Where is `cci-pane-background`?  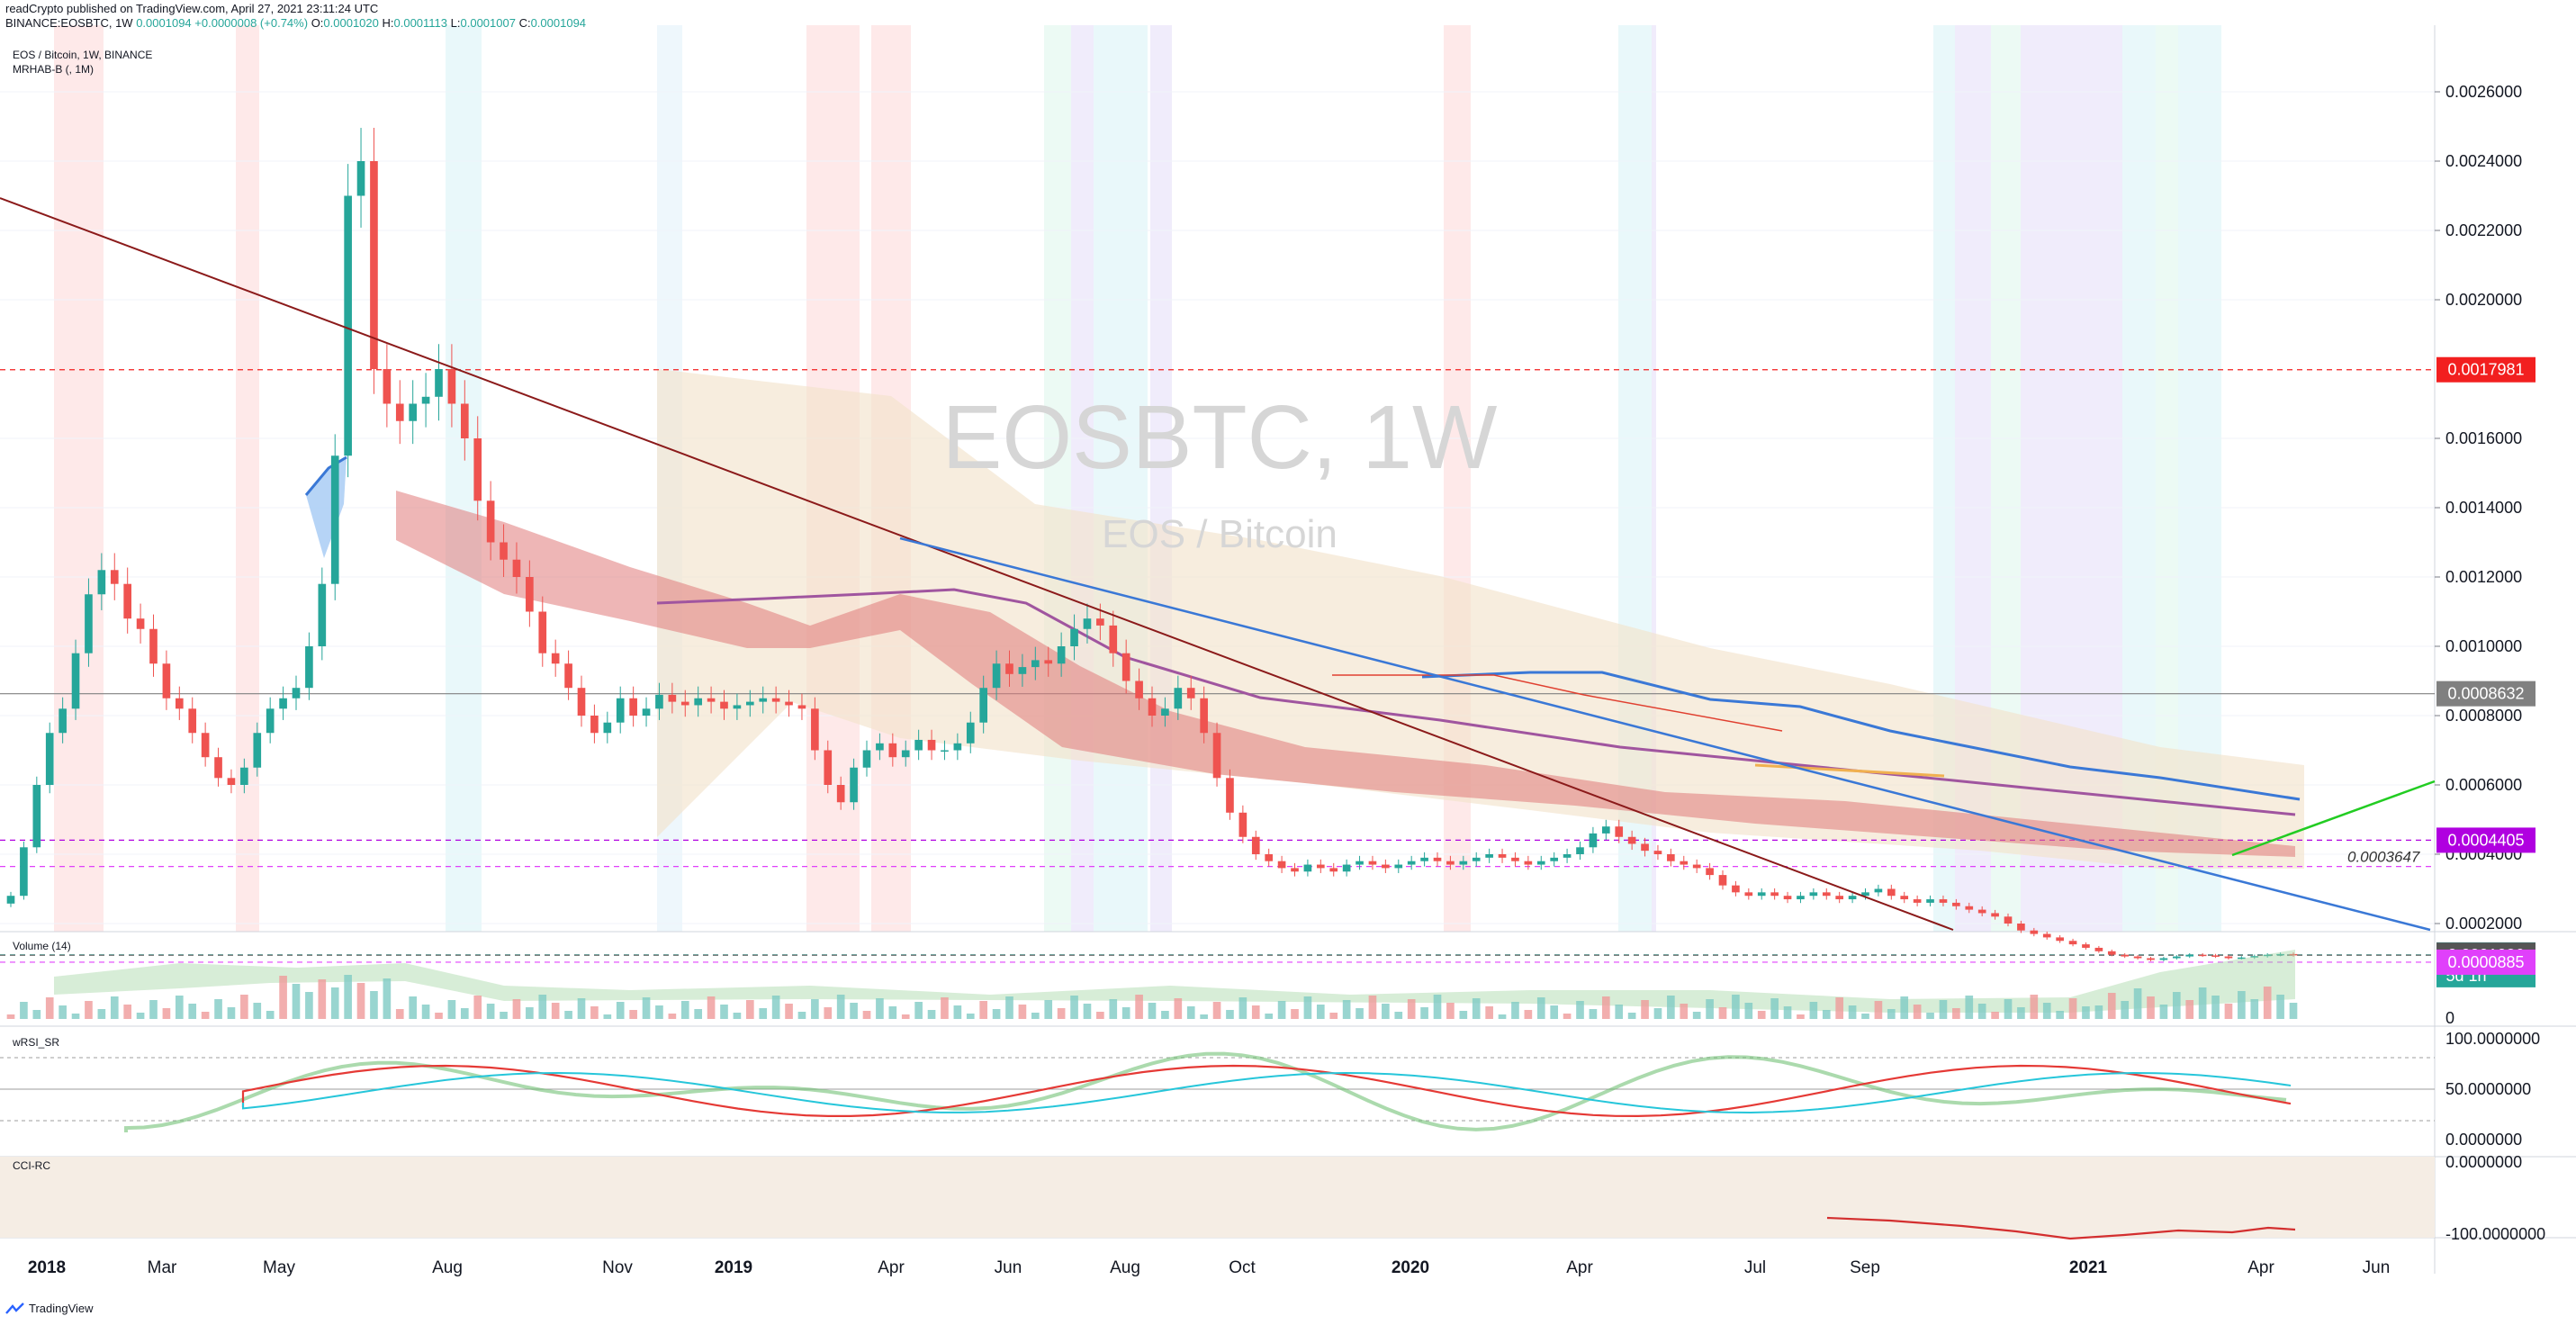
cci-pane-background is located at coordinates (1217, 1197).